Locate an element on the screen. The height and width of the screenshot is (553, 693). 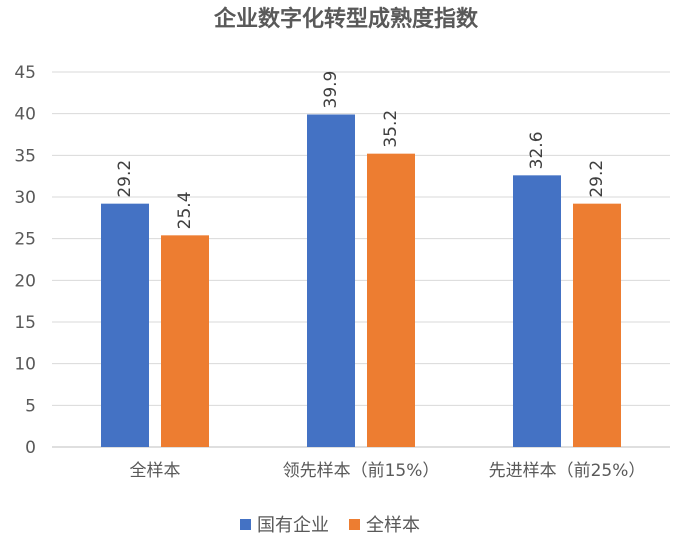
y-tick-label: 45 is located at coordinates (25, 73).